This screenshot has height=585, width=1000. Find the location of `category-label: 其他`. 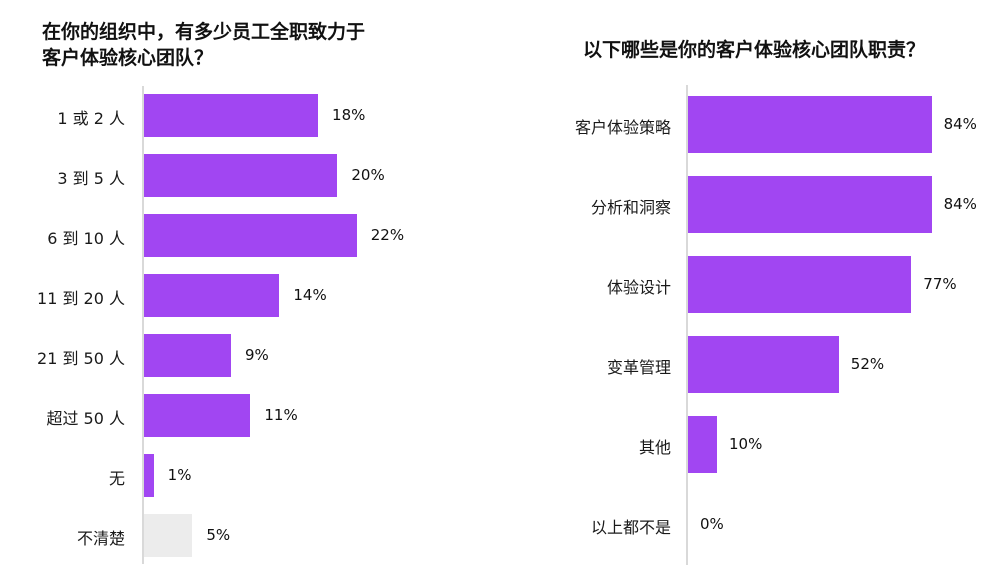

category-label: 其他 is located at coordinates (654, 447).